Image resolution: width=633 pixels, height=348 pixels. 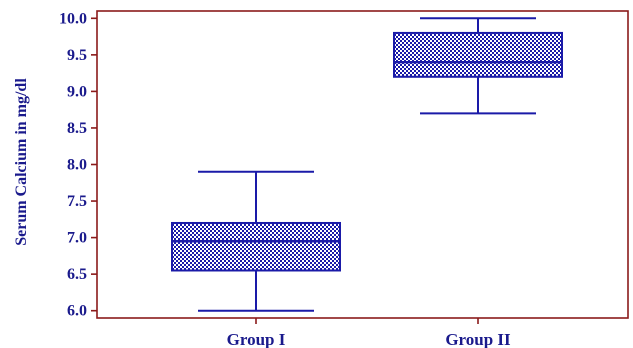 I want to click on y-tick-label: 6.5, so click(x=77, y=274).